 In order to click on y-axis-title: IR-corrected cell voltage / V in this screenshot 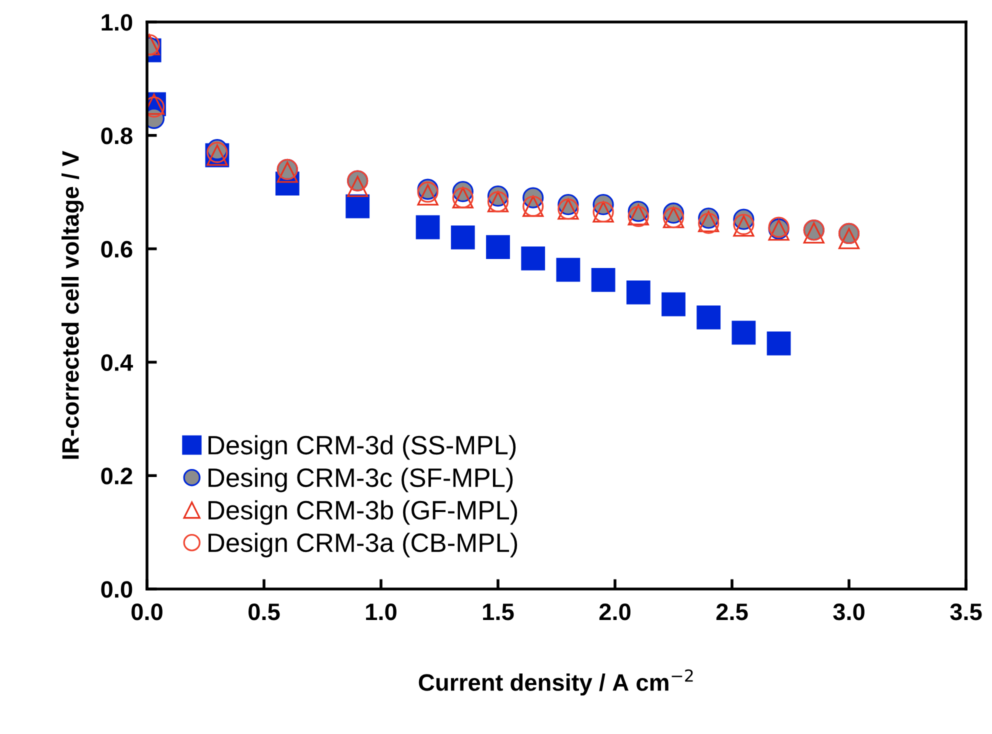, I will do `click(73, 304)`.